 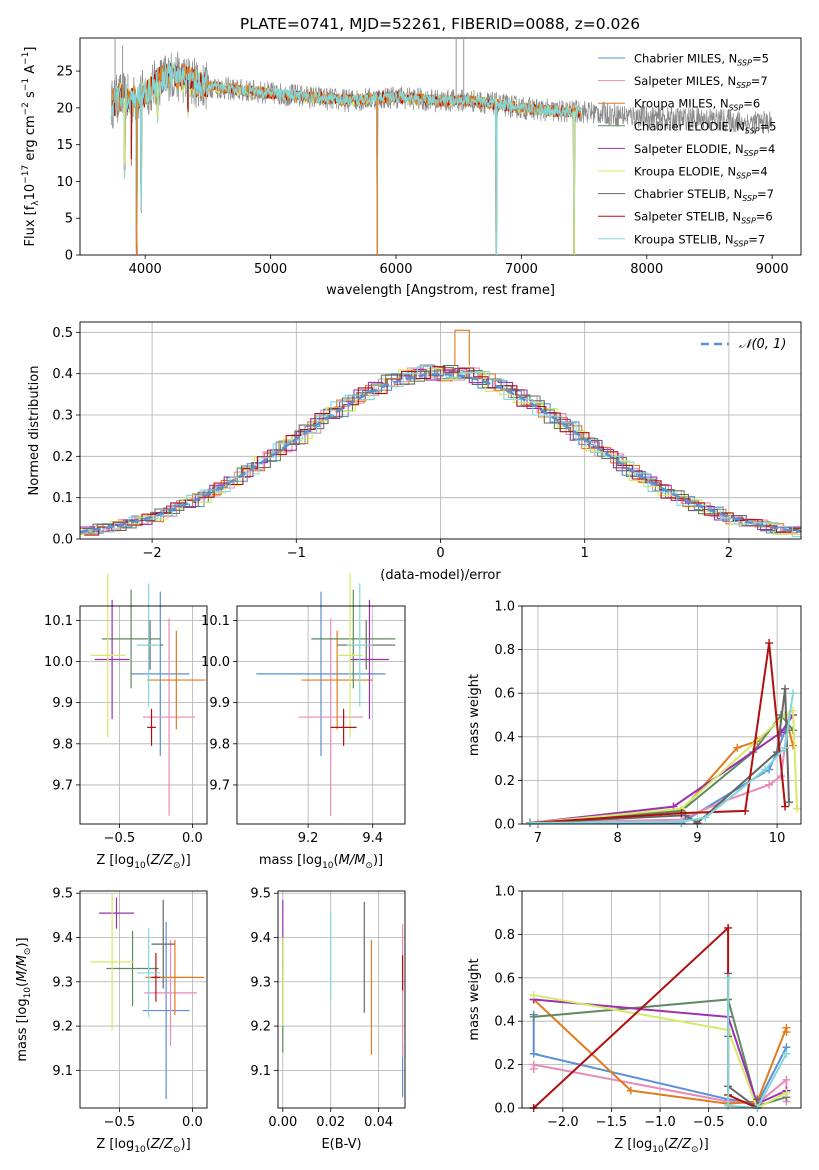 I want to click on weight-line-chabrier_stelib, so click(x=659, y=756).